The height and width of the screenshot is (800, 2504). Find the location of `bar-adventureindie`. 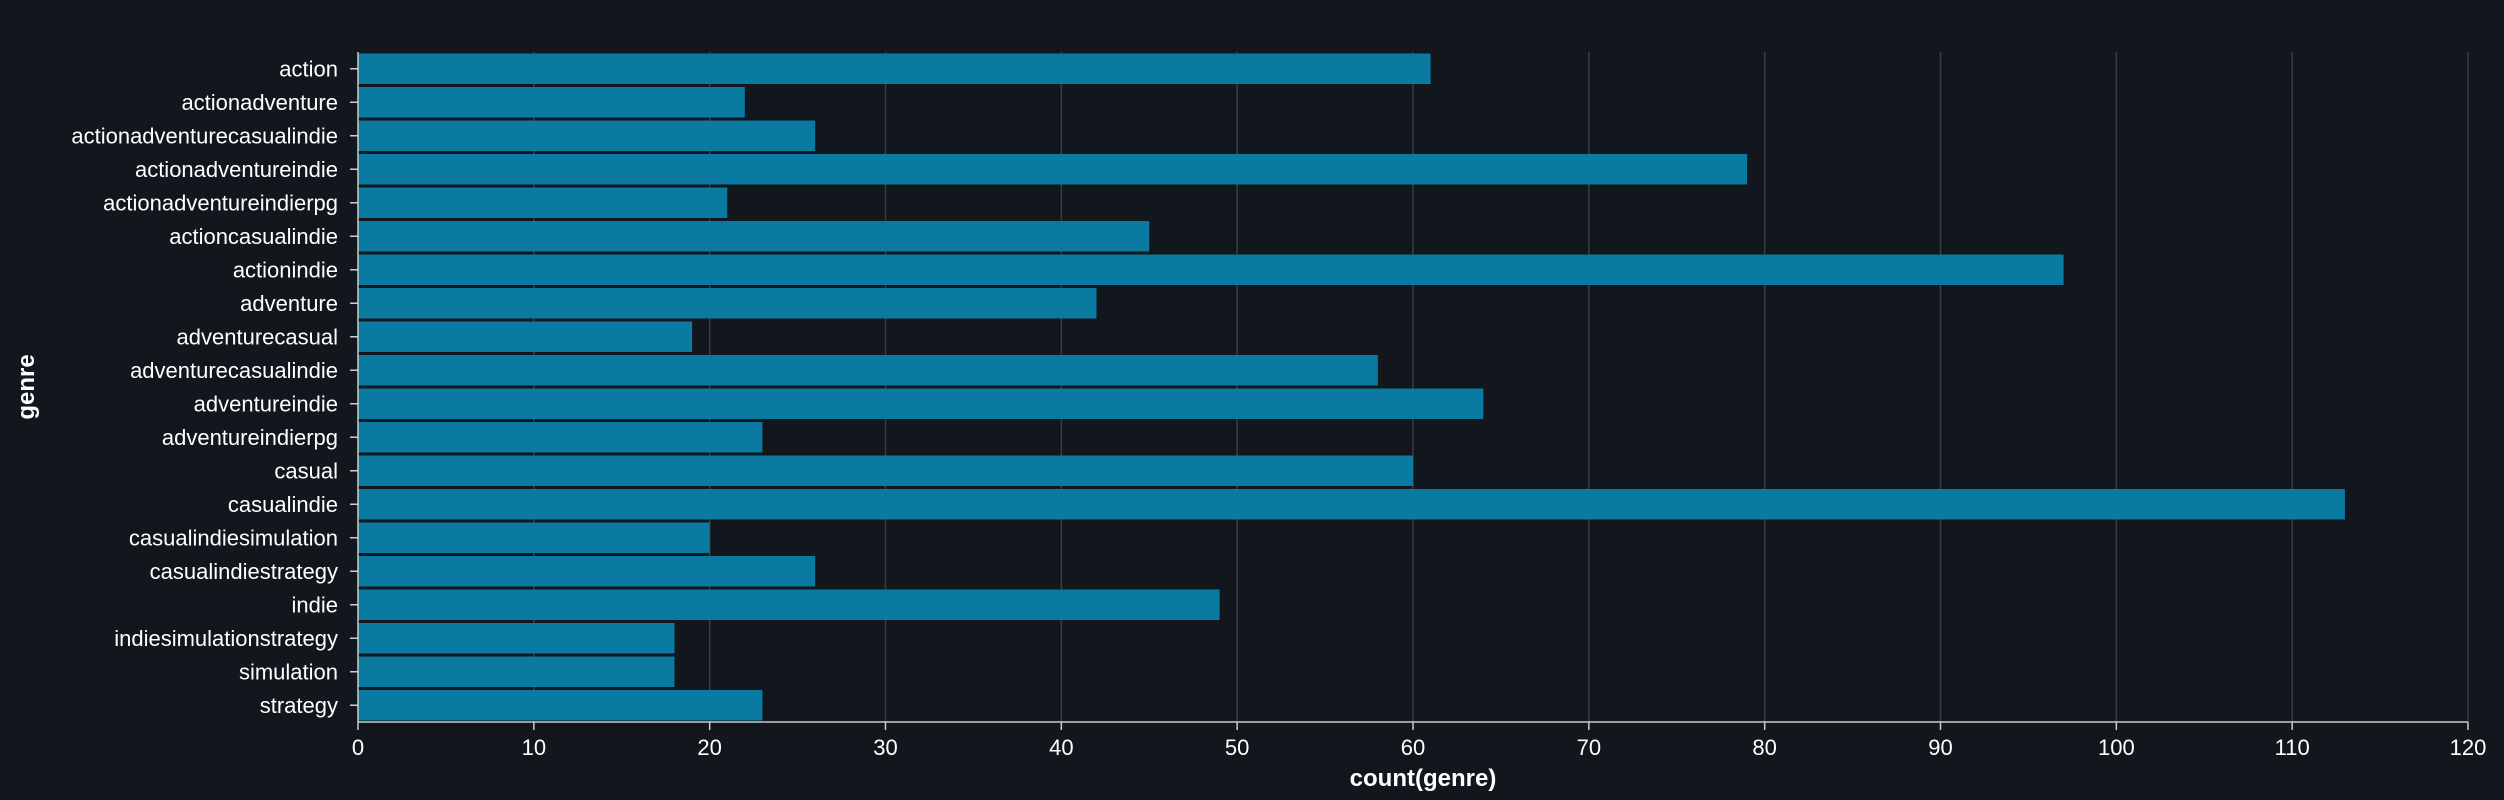

bar-adventureindie is located at coordinates (921, 403).